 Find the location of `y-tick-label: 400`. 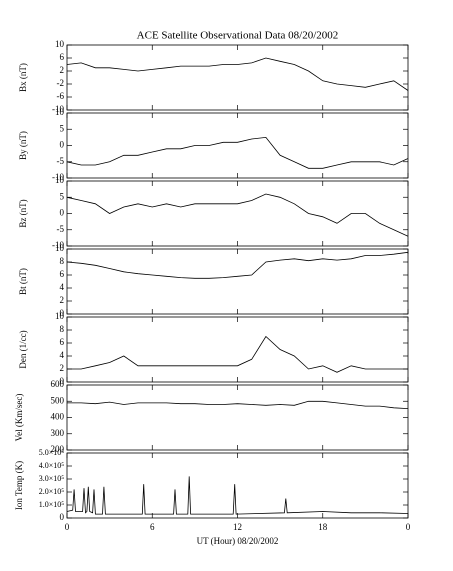

y-tick-label: 400 is located at coordinates (58, 417).